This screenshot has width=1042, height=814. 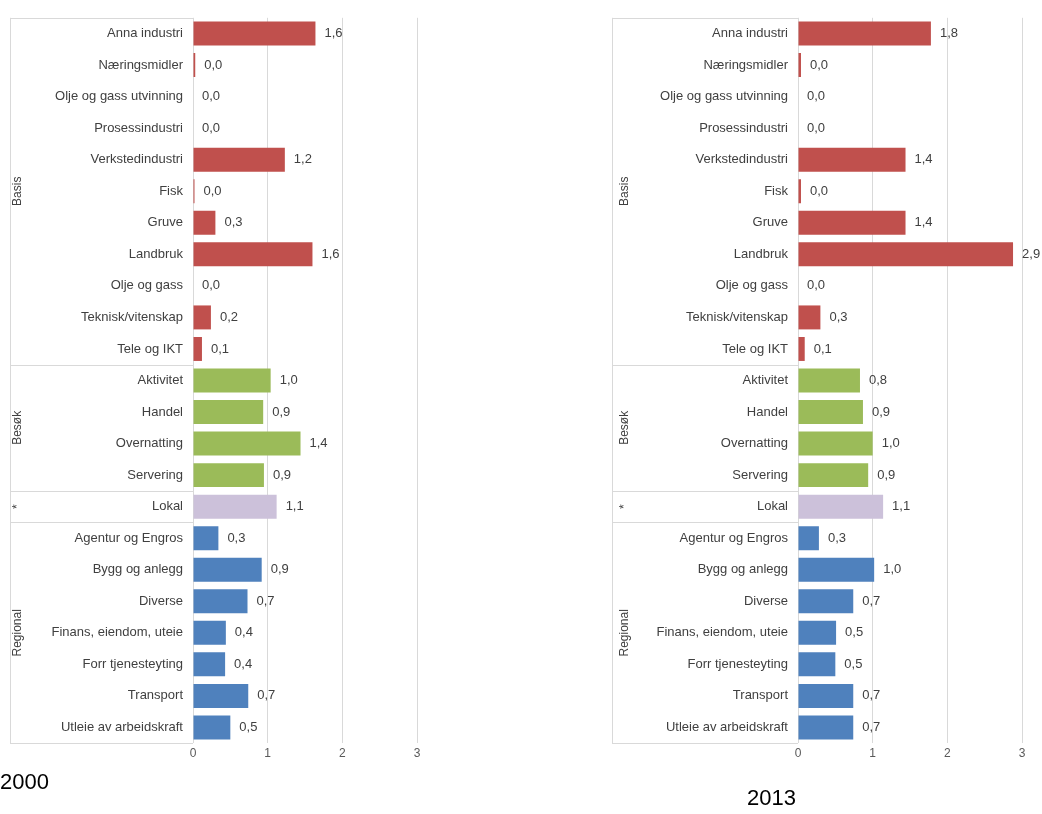 I want to click on text: 2013, so click(x=771, y=797).